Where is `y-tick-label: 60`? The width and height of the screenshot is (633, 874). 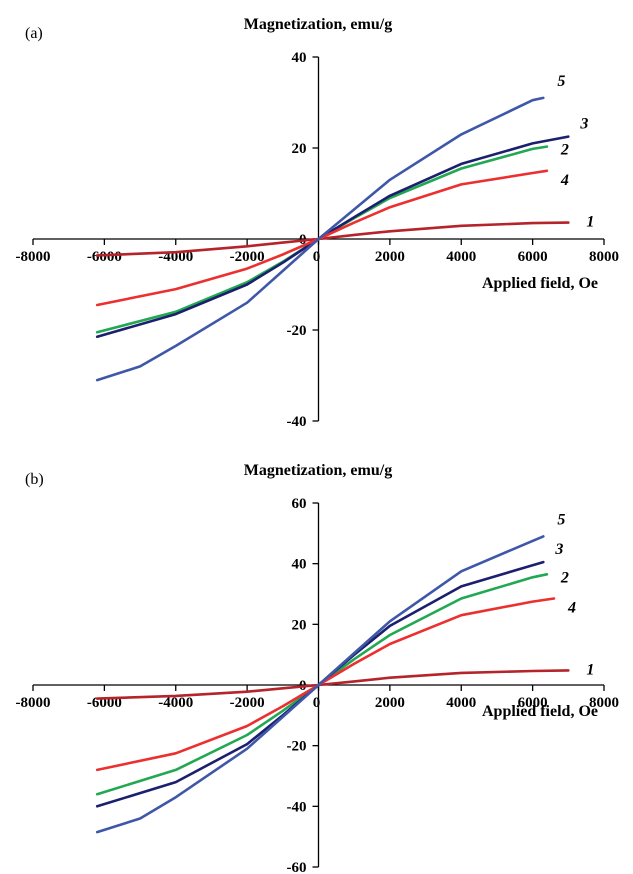 y-tick-label: 60 is located at coordinates (299, 504).